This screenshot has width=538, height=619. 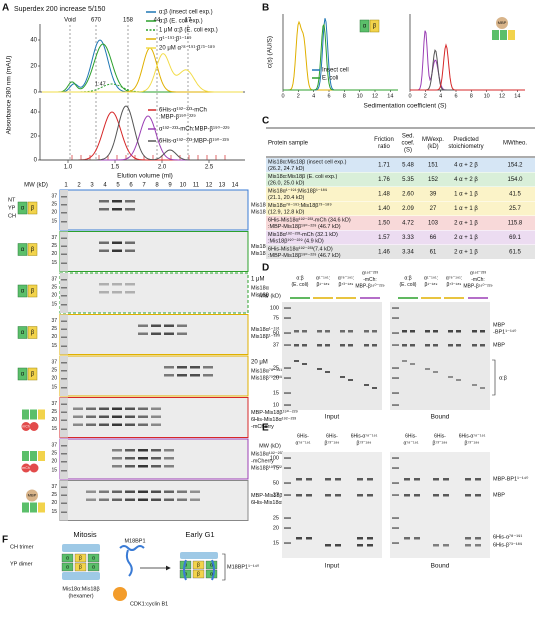 What do you see at coordinates (260, 205) in the screenshot?
I see `band-label: Mis18α` at bounding box center [260, 205].